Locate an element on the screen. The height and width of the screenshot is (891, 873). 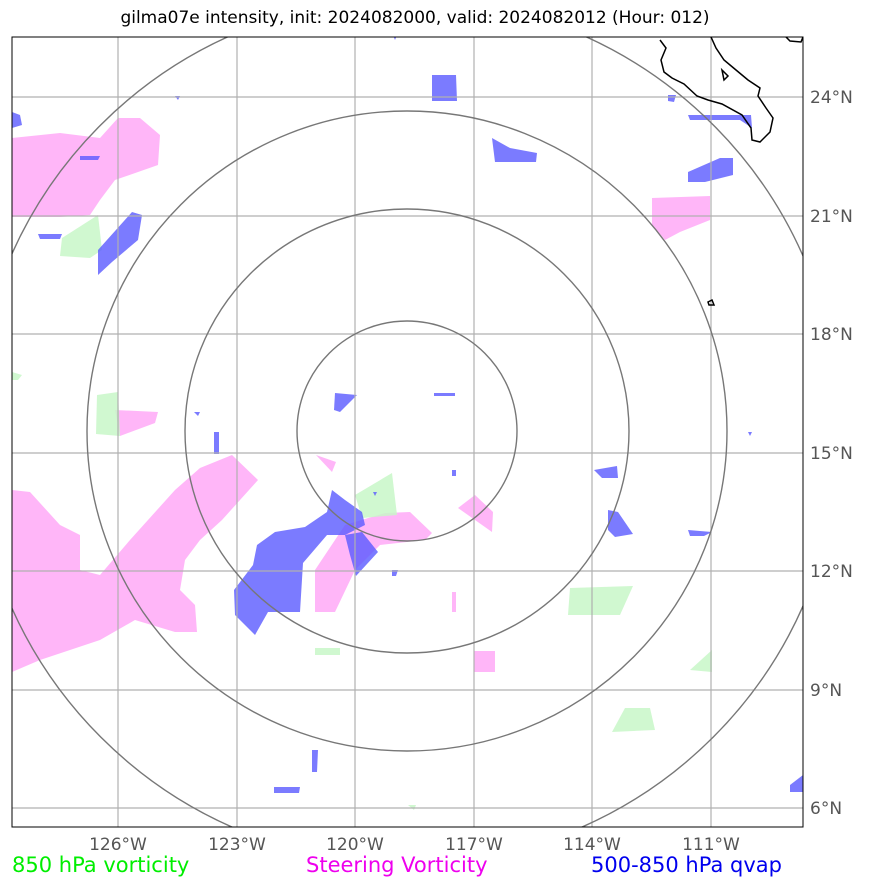
lon-tick-label: 111°W is located at coordinates (711, 845).